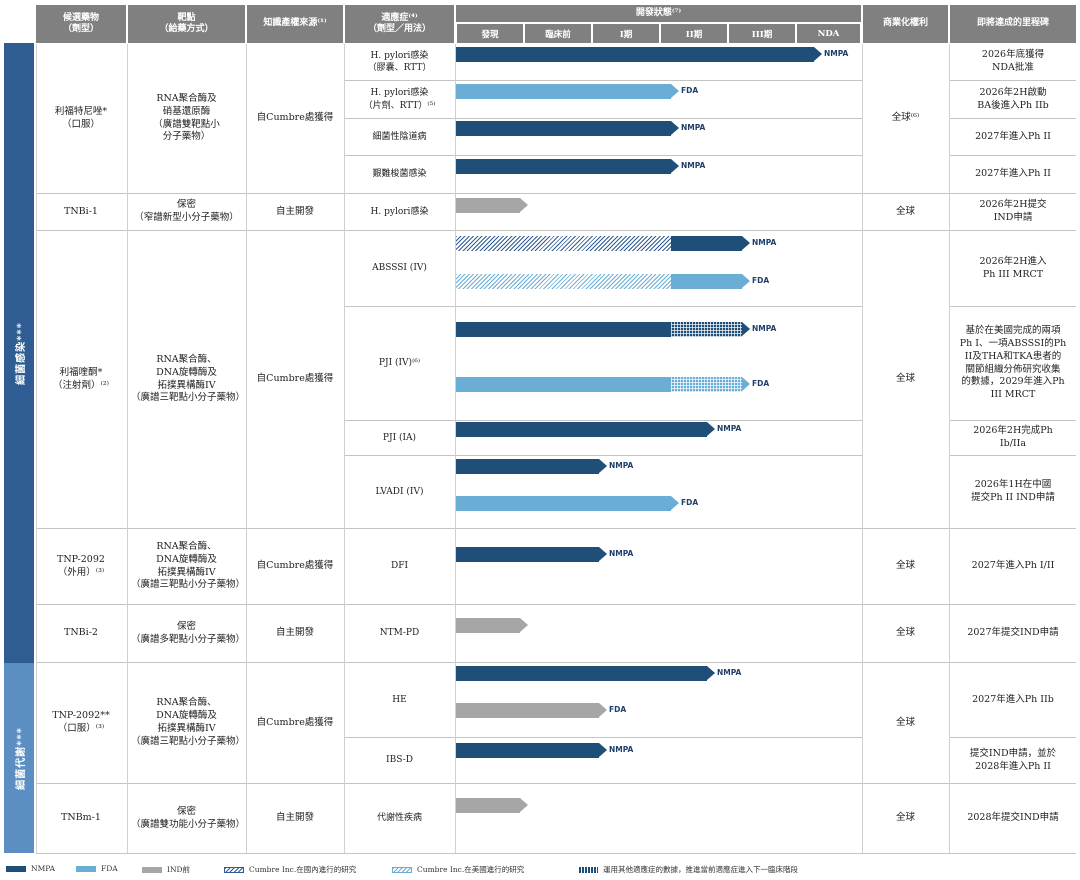 This screenshot has width=1080, height=880. I want to click on target-description: 保密 （窄譜新型小分子藥物）, so click(186, 211).